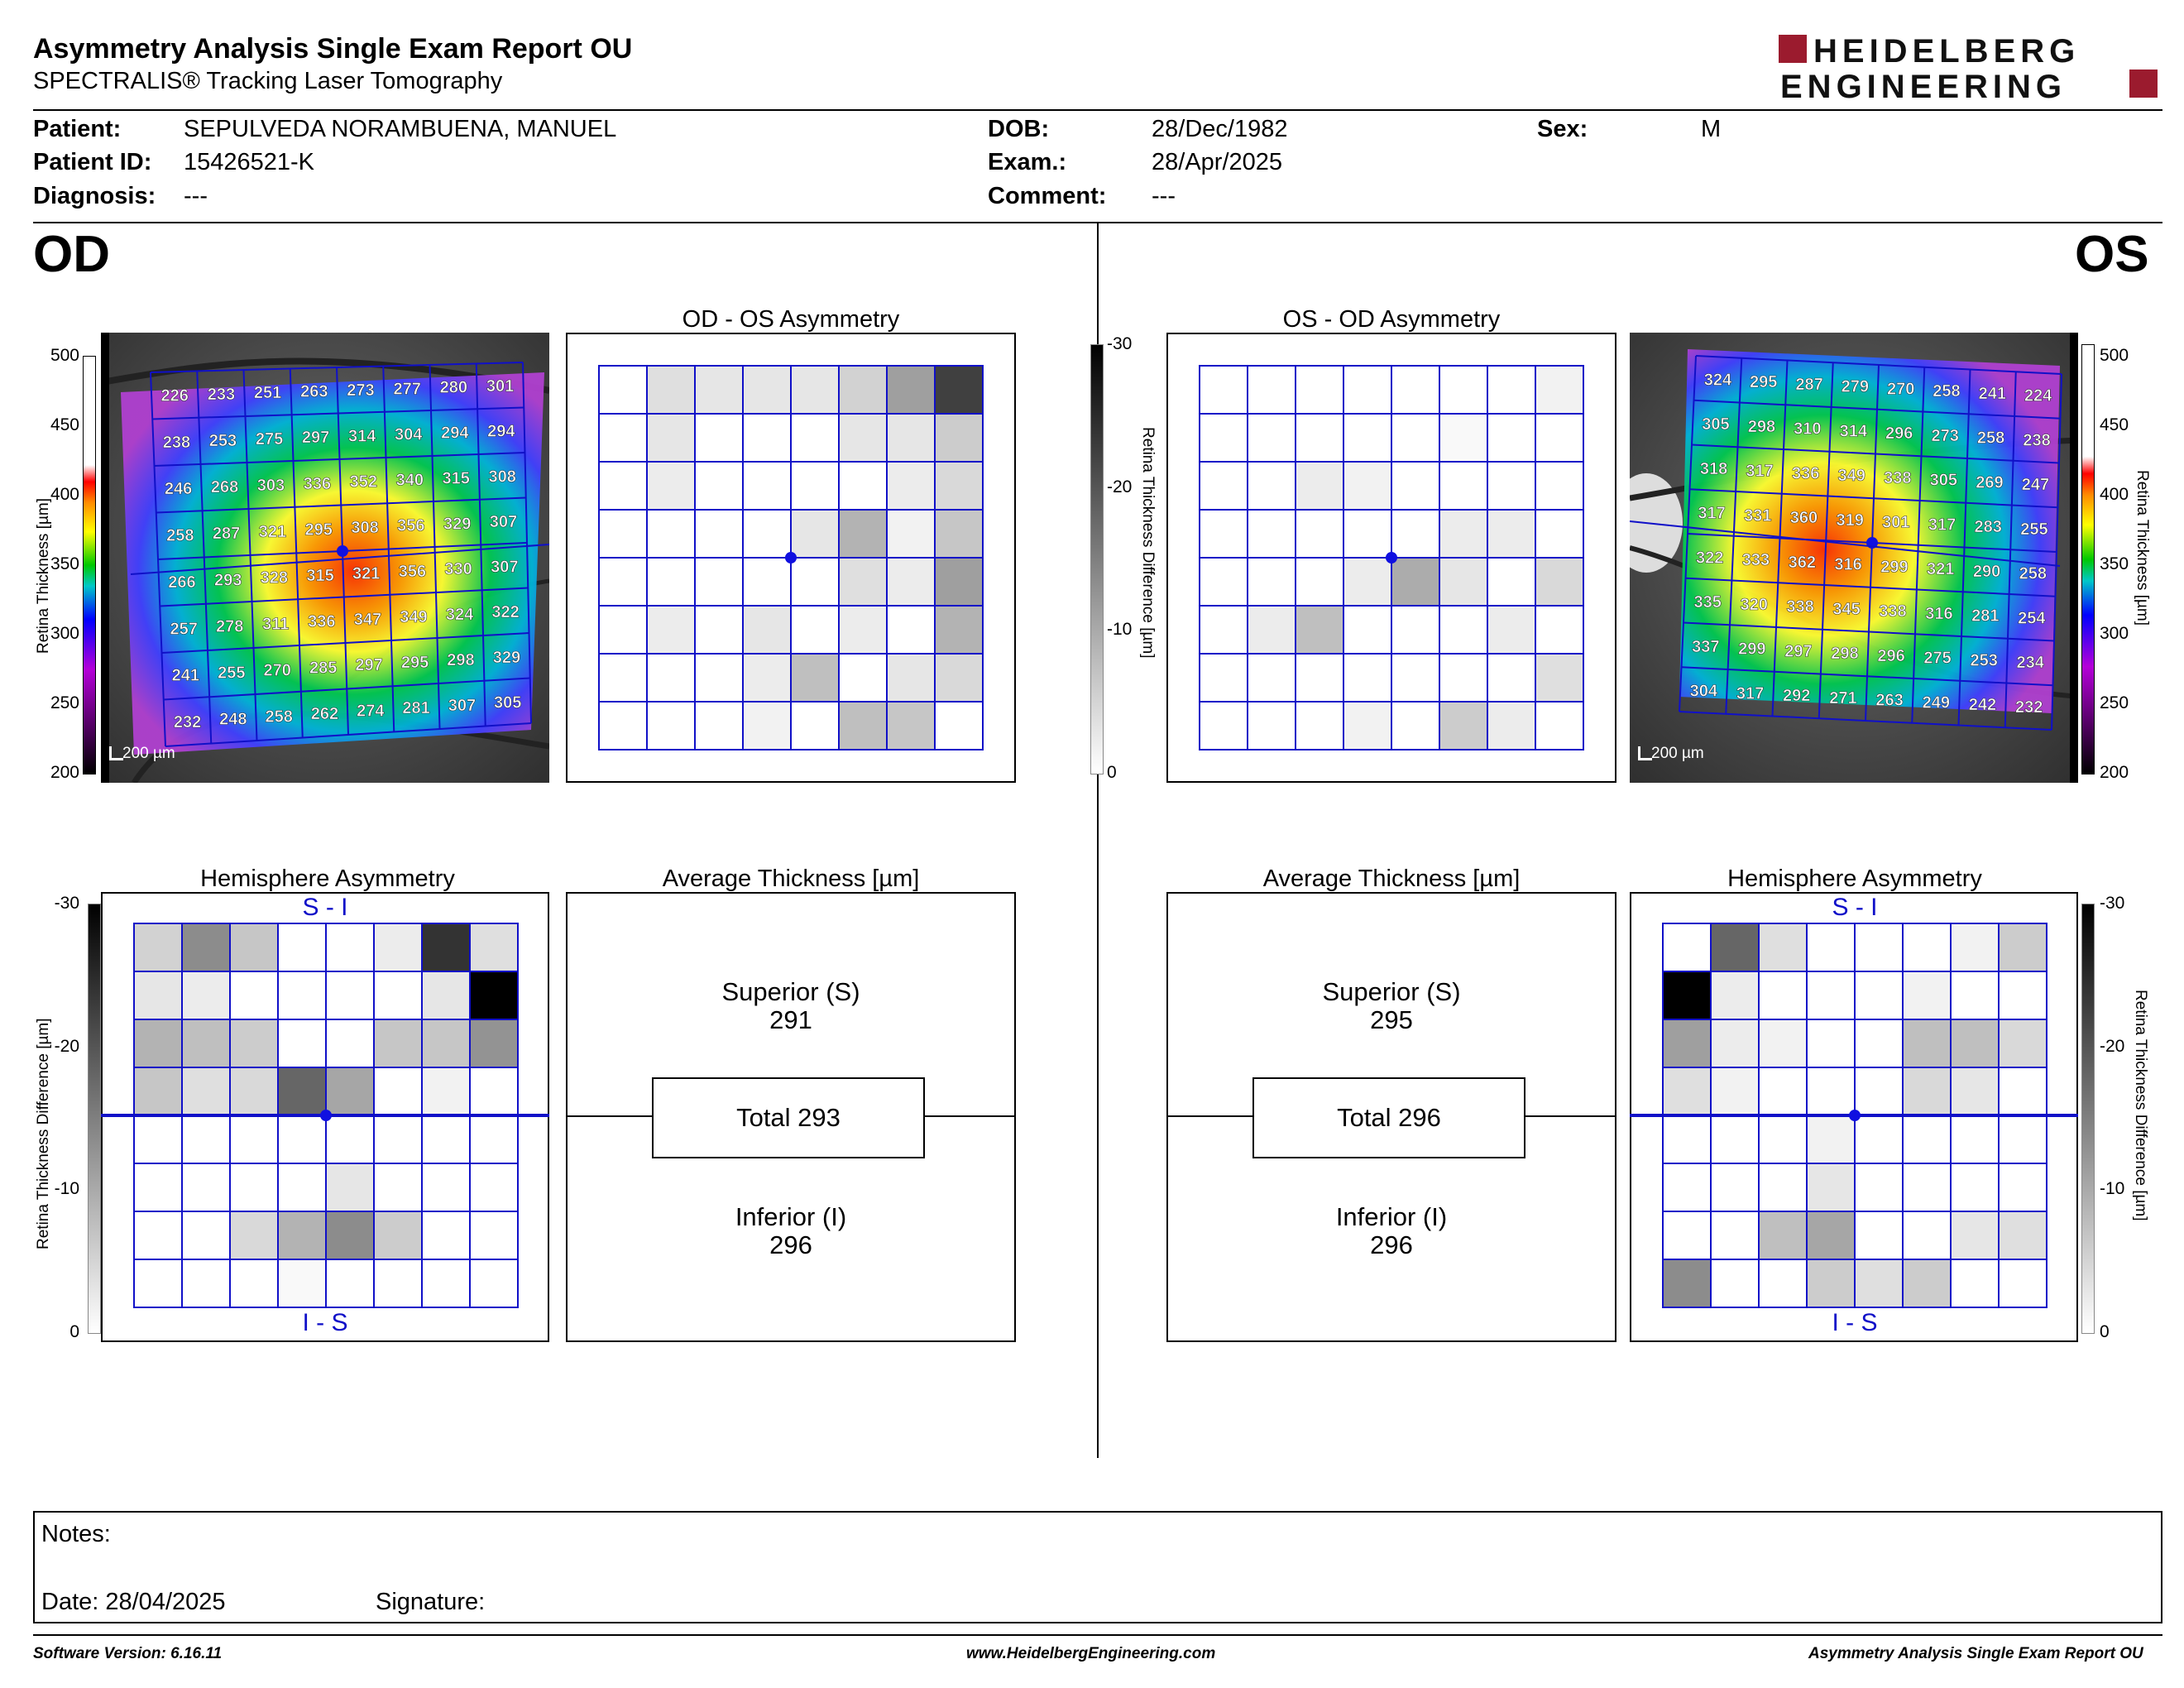 Image resolution: width=2184 pixels, height=1688 pixels. I want to click on center-marker, so click(326, 1115).